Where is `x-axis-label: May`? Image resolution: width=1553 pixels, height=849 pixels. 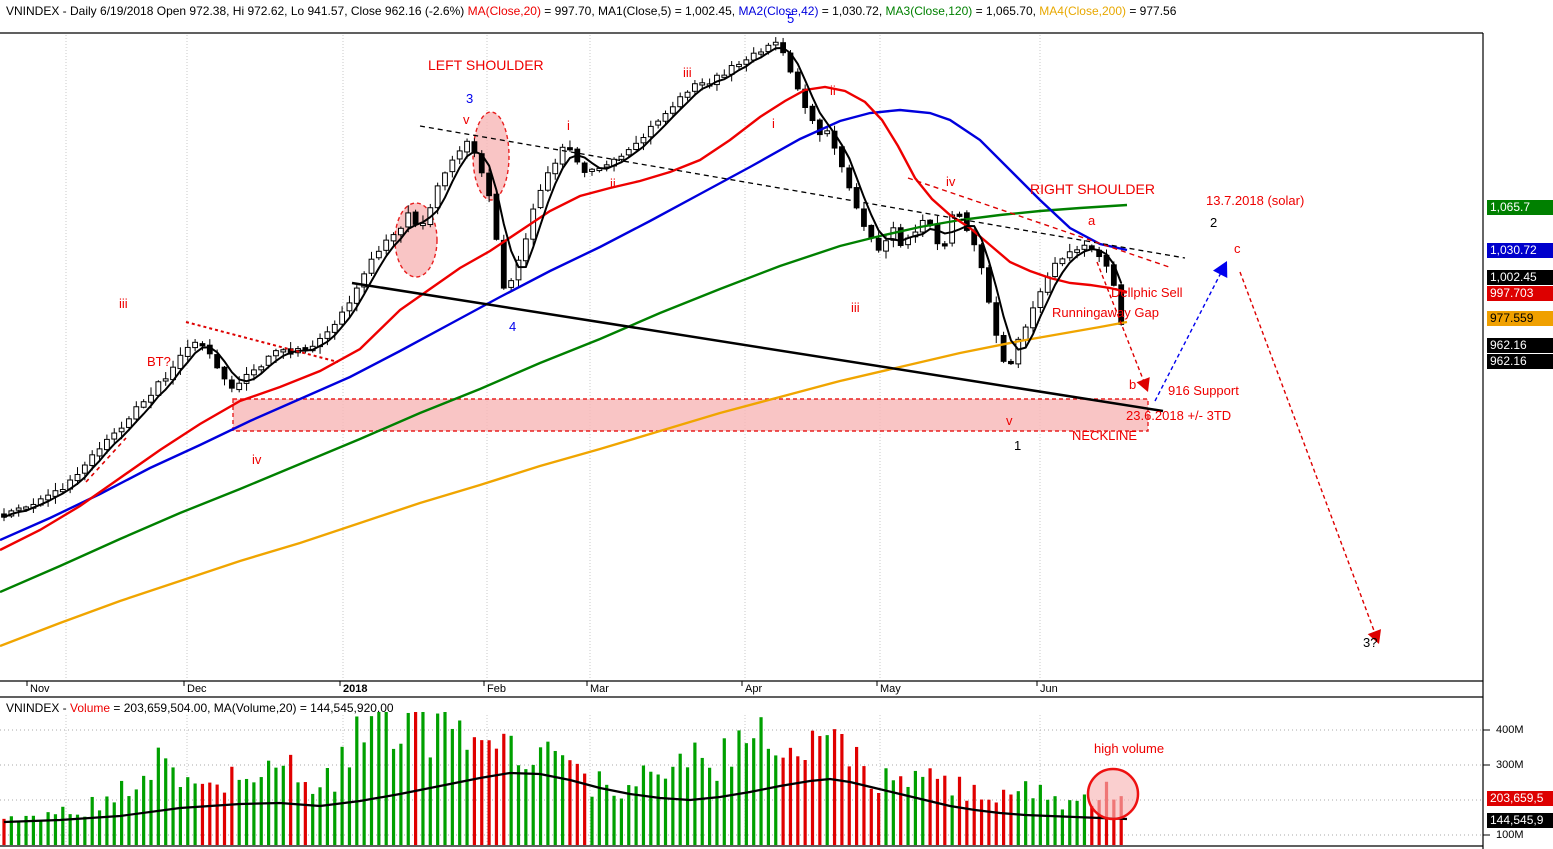 x-axis-label: May is located at coordinates (890, 689).